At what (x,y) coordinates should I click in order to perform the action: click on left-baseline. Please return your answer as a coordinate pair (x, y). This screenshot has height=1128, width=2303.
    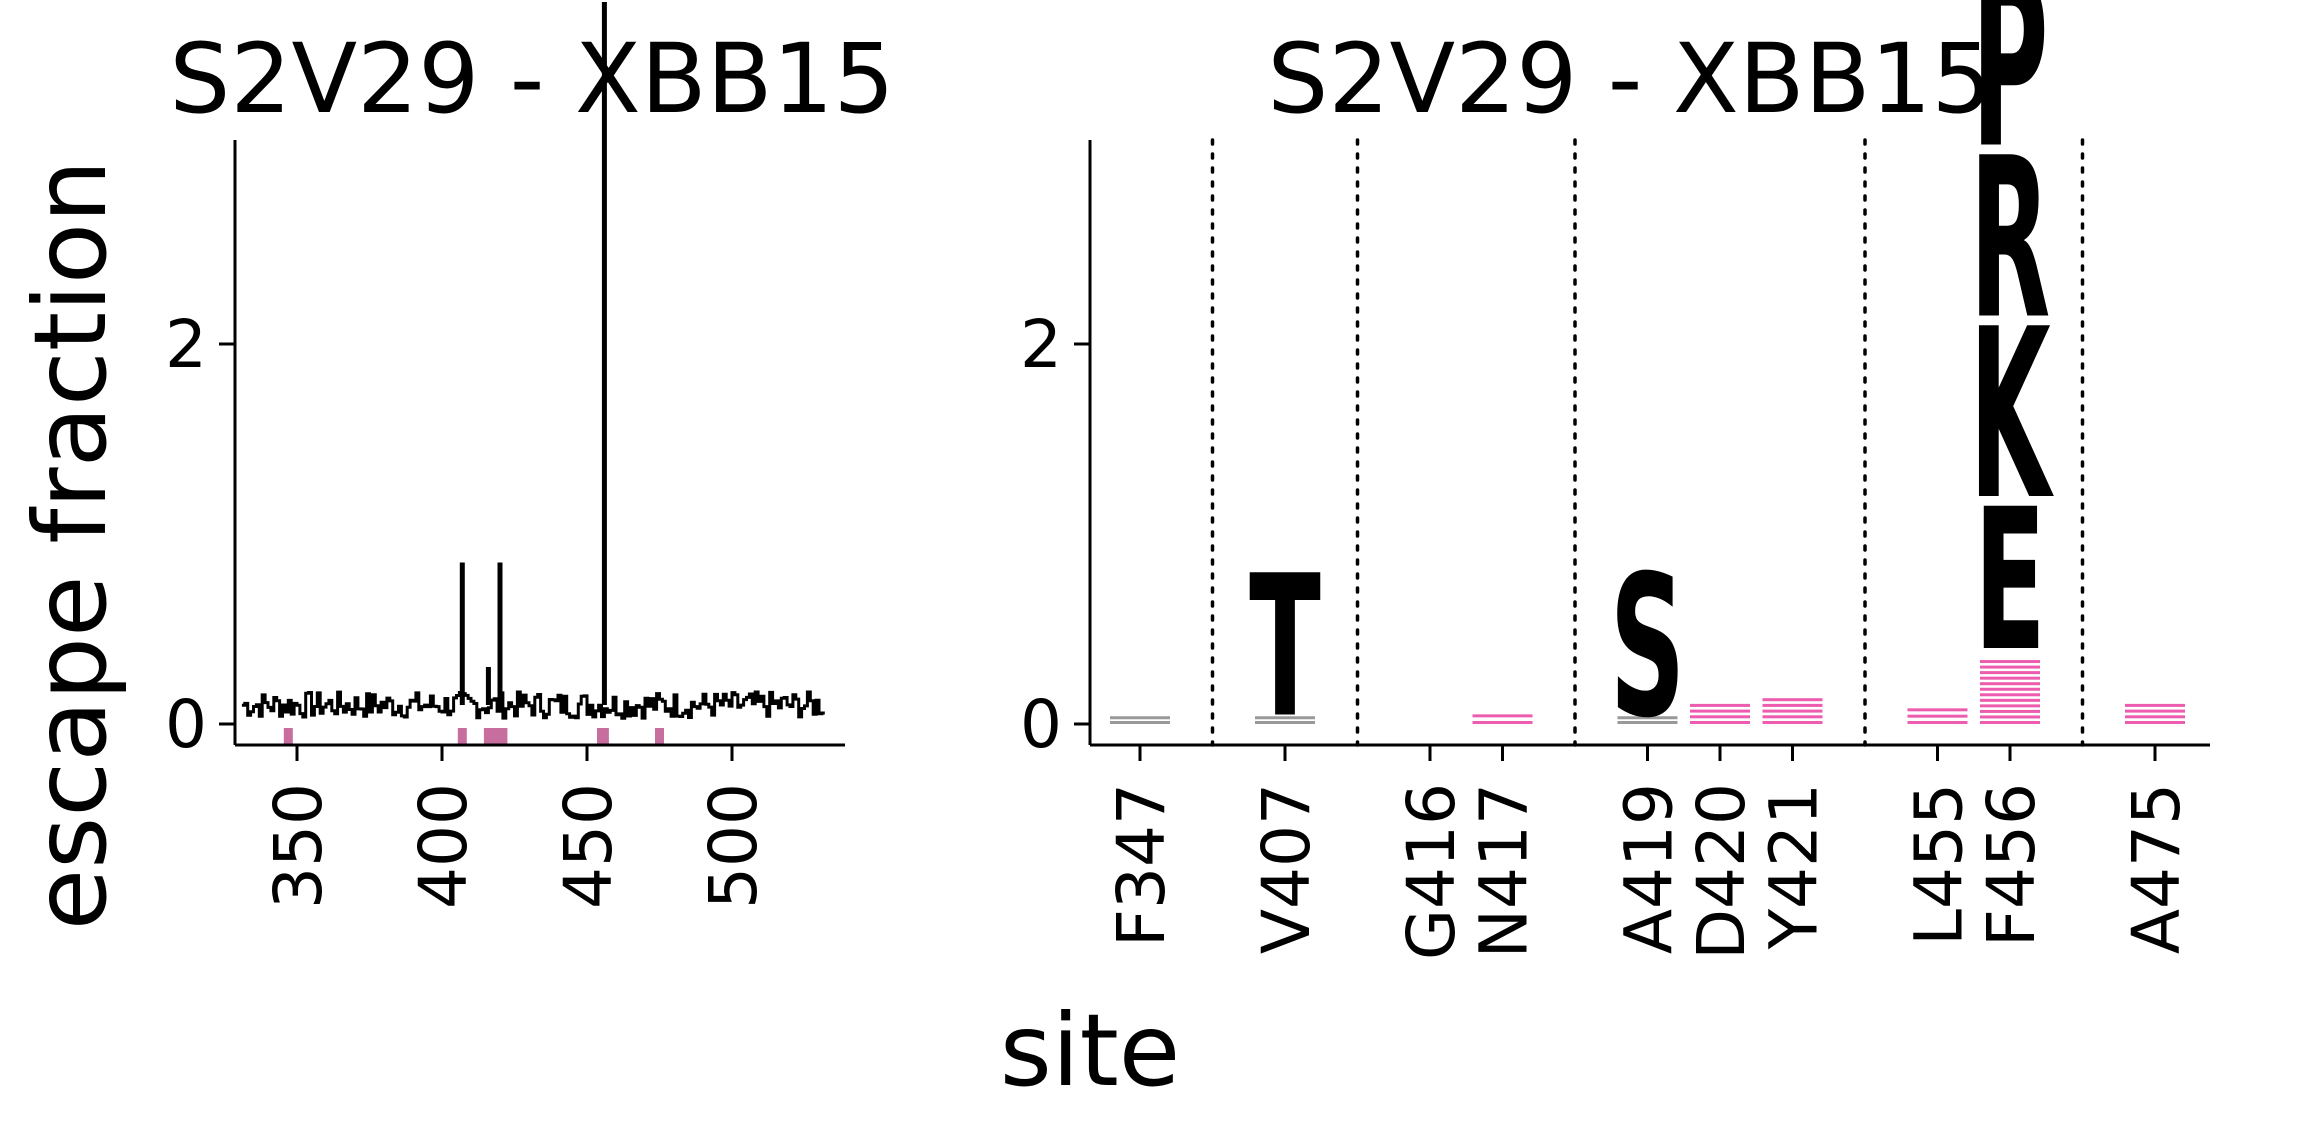
    Looking at the image, I should click on (533, 705).